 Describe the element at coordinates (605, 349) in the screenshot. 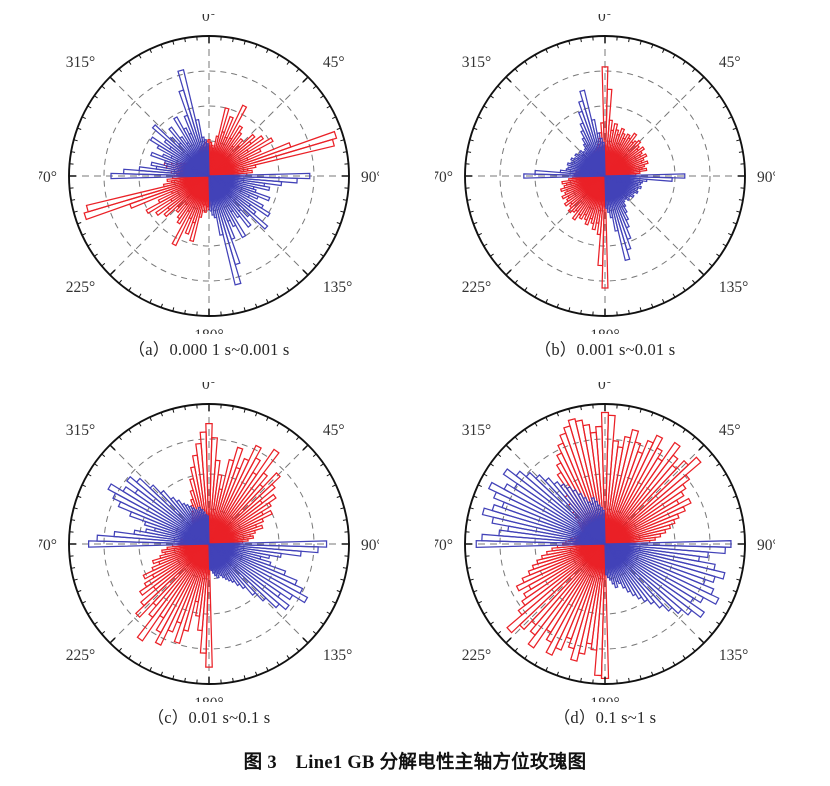

I see `panel-b-caption: （b）0.001 s~0.01 s` at that location.